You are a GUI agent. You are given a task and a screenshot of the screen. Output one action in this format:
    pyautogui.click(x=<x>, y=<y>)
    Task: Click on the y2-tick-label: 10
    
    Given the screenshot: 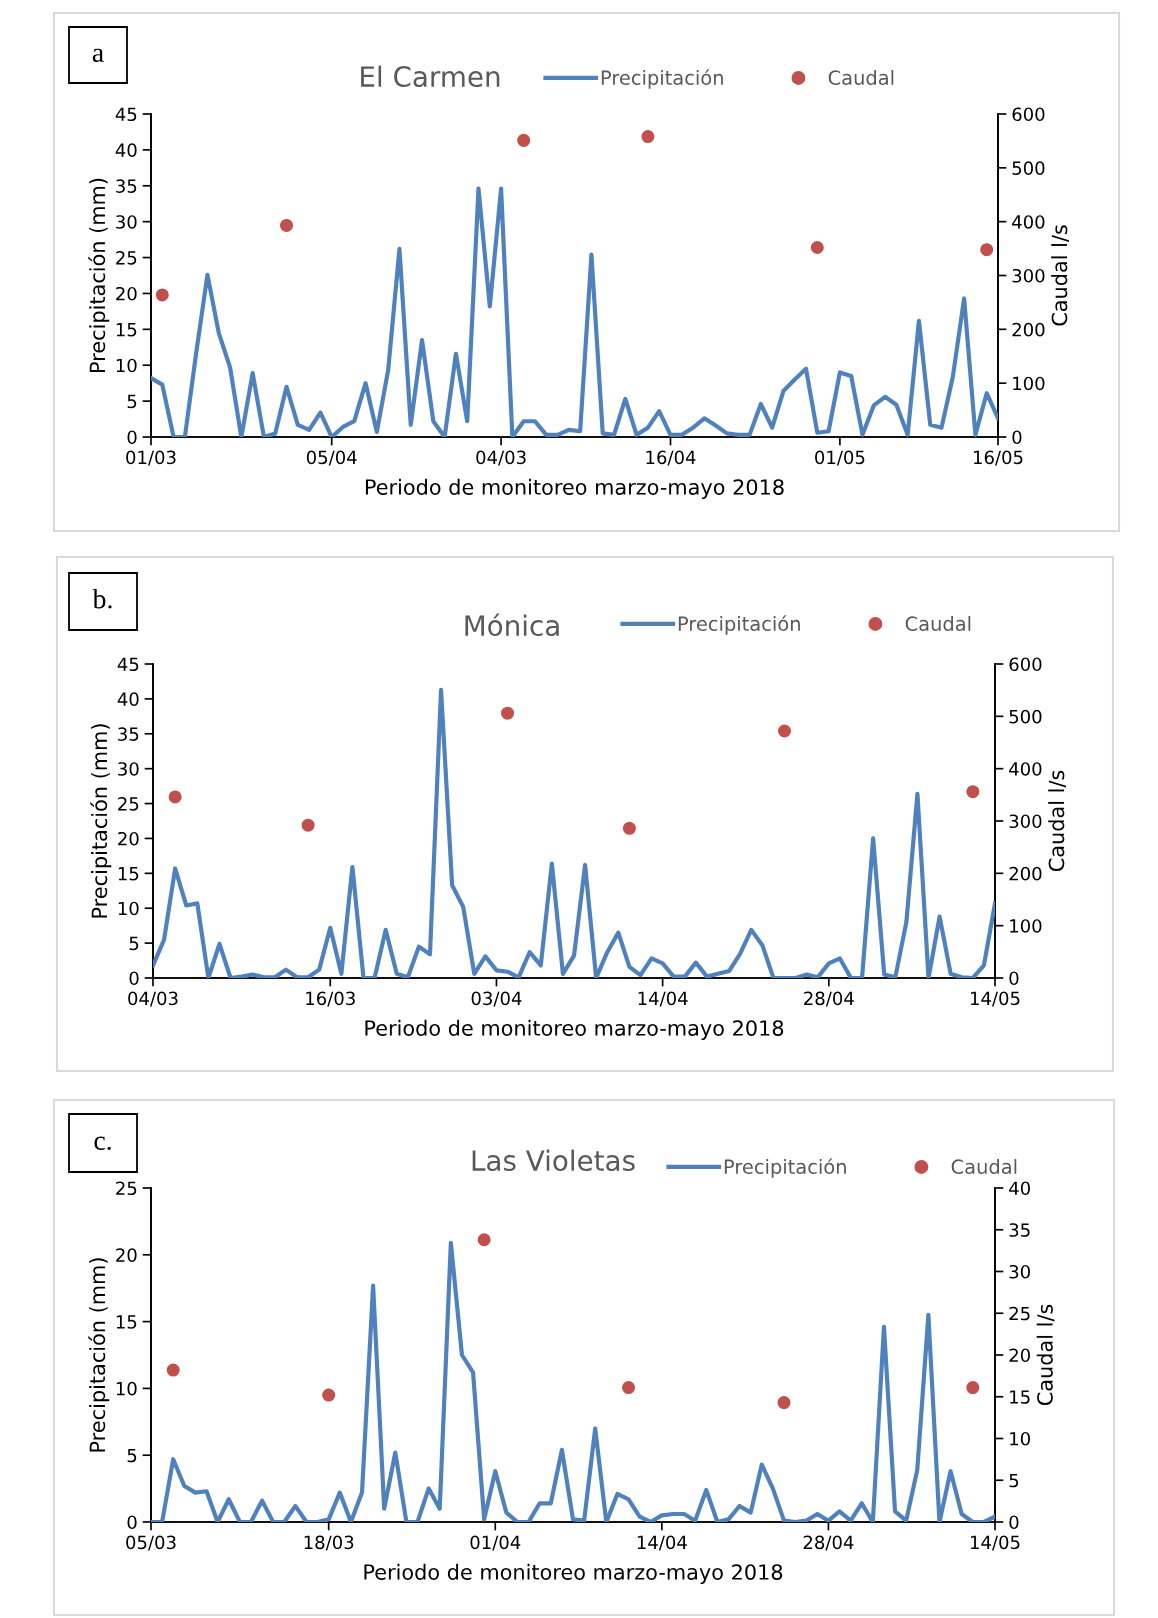 What is the action you would take?
    pyautogui.click(x=1020, y=1438)
    